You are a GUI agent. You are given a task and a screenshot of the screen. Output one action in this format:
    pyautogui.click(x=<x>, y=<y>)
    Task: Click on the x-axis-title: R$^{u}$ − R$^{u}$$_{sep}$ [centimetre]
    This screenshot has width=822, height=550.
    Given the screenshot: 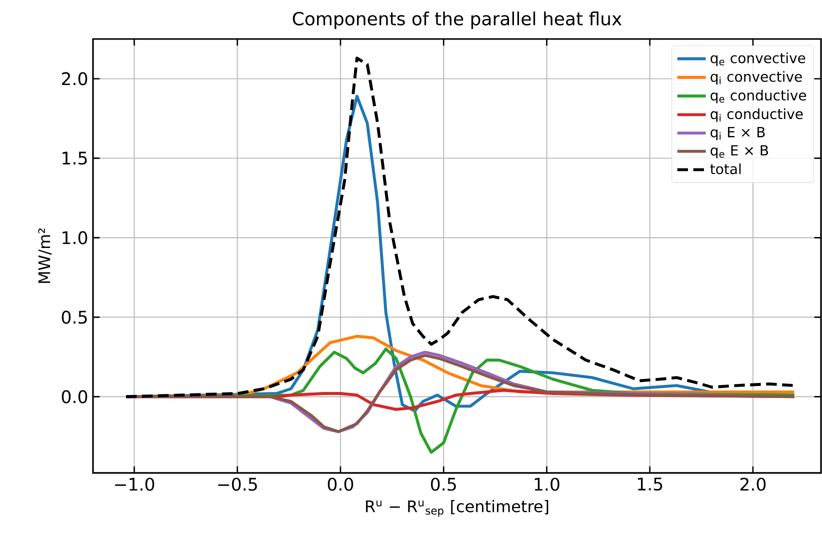 What is the action you would take?
    pyautogui.click(x=457, y=508)
    